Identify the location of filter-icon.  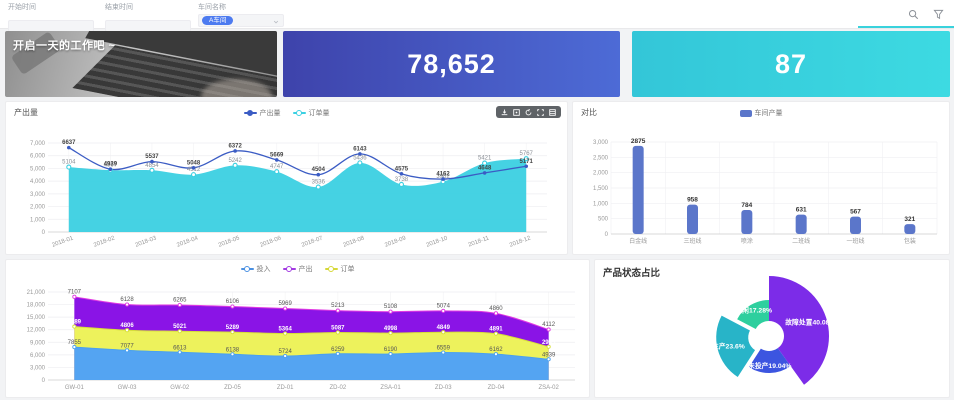
(938, 14).